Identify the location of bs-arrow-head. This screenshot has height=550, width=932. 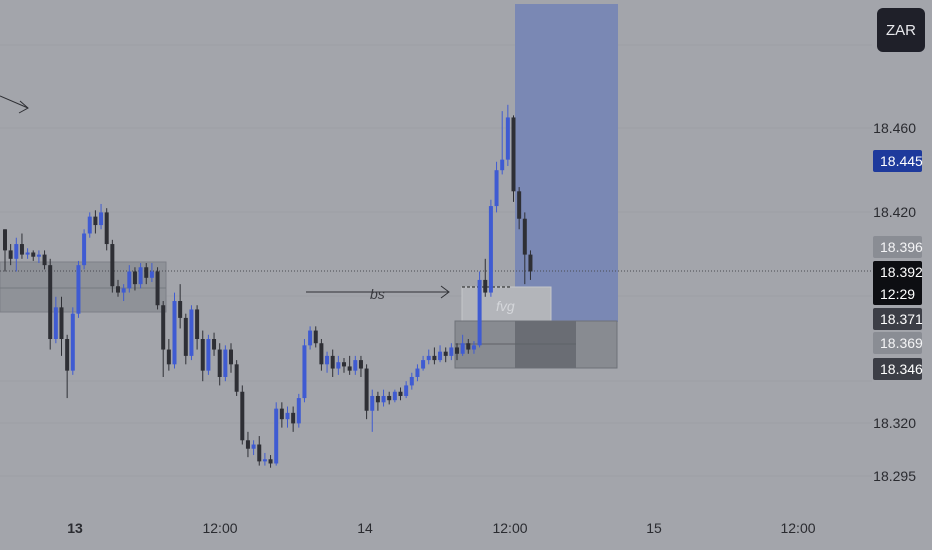
(445, 292).